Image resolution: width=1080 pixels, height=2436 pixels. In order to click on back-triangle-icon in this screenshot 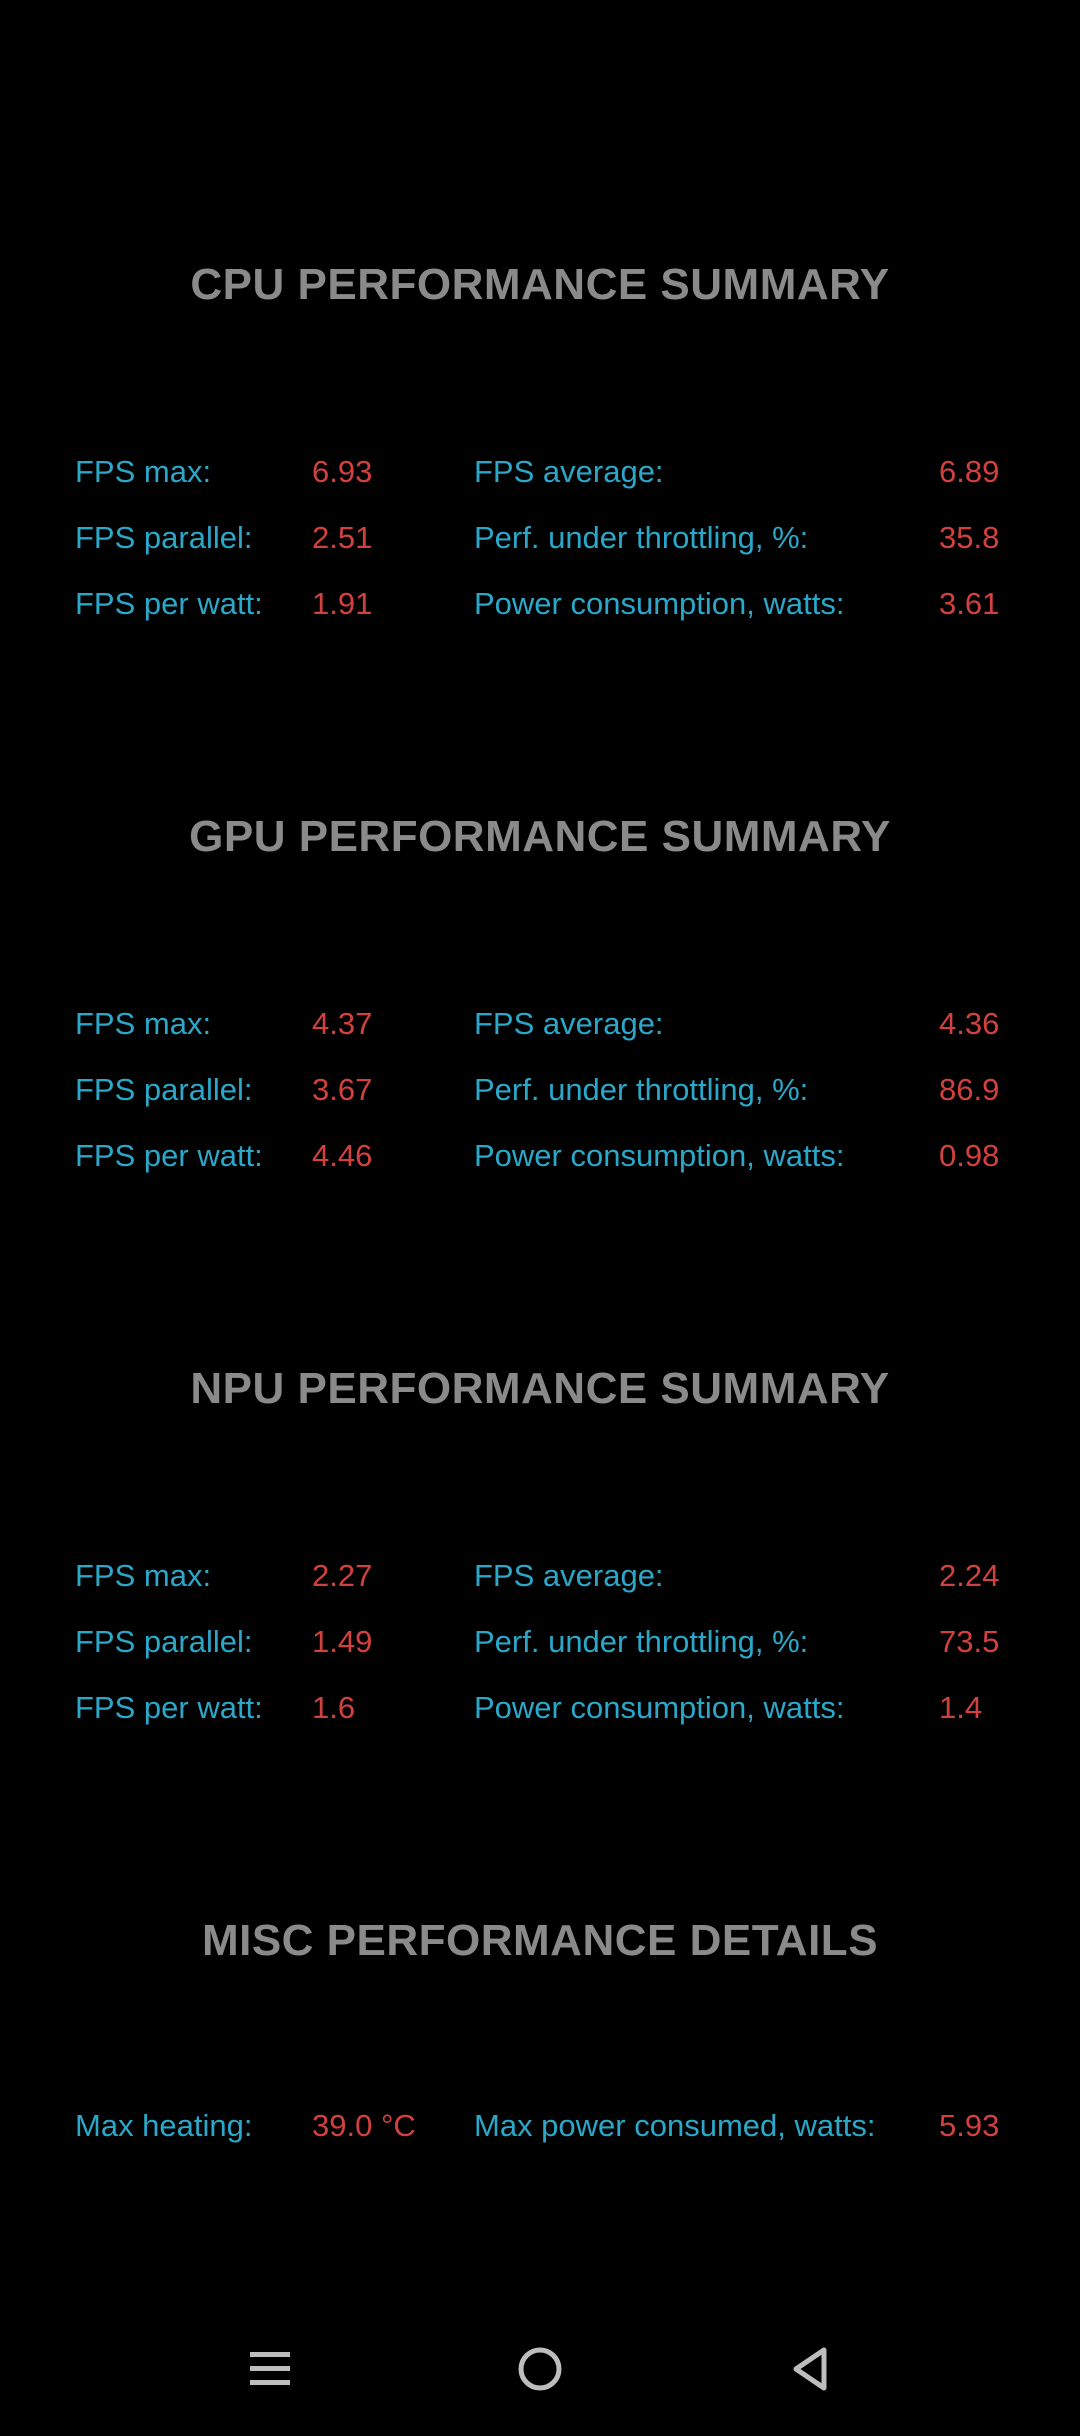, I will do `click(810, 2369)`.